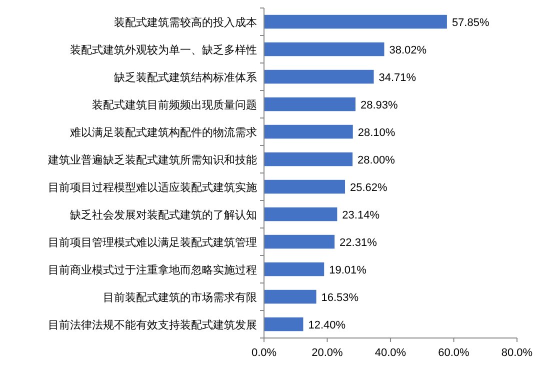 The height and width of the screenshot is (367, 547). Describe the element at coordinates (517, 353) in the screenshot. I see `x-tick-label: 80.0%` at that location.